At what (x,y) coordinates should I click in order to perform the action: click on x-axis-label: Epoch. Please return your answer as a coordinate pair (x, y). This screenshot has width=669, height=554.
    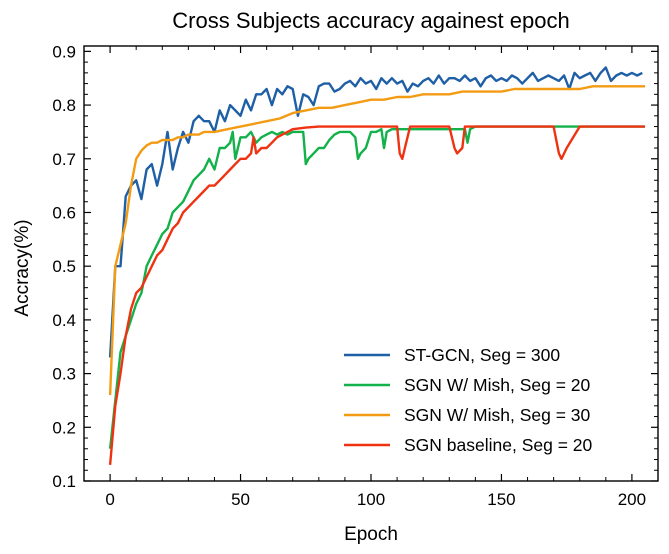
    Looking at the image, I should click on (371, 534).